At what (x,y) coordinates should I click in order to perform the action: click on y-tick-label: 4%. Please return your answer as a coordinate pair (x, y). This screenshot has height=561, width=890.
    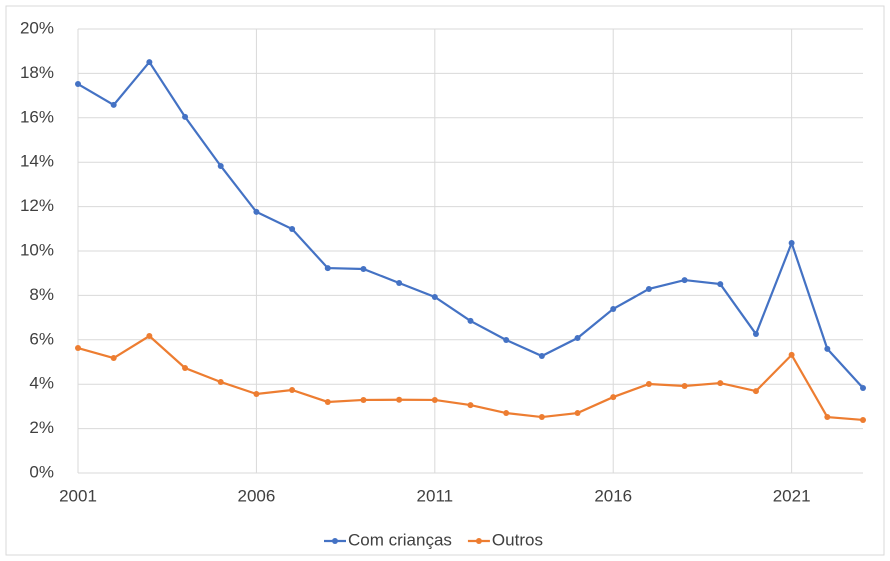
    Looking at the image, I should click on (41, 383).